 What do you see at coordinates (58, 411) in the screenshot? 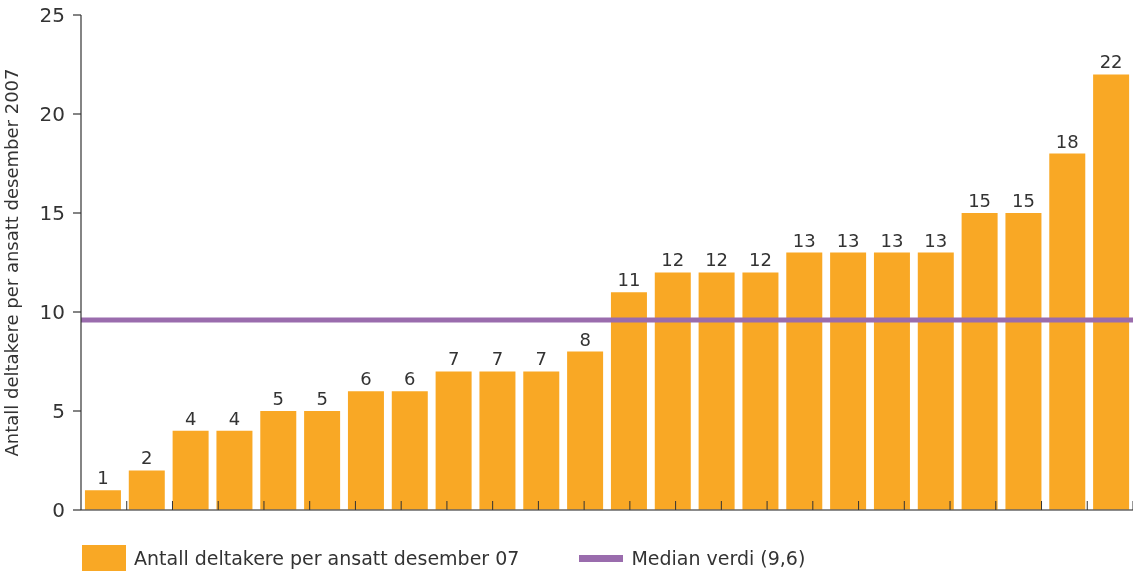
I see `y-tick-label: 5` at bounding box center [58, 411].